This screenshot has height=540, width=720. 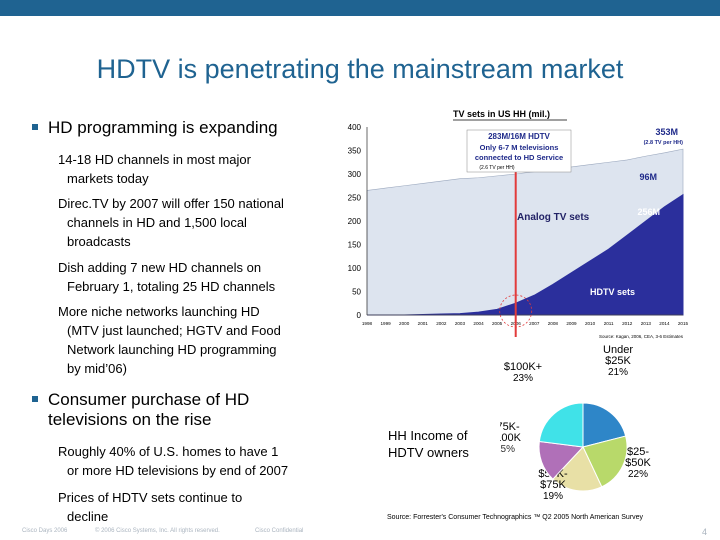 I want to click on sub-bullet-prices: Prices of HDTV sets continue to decline, so click(x=150, y=507).